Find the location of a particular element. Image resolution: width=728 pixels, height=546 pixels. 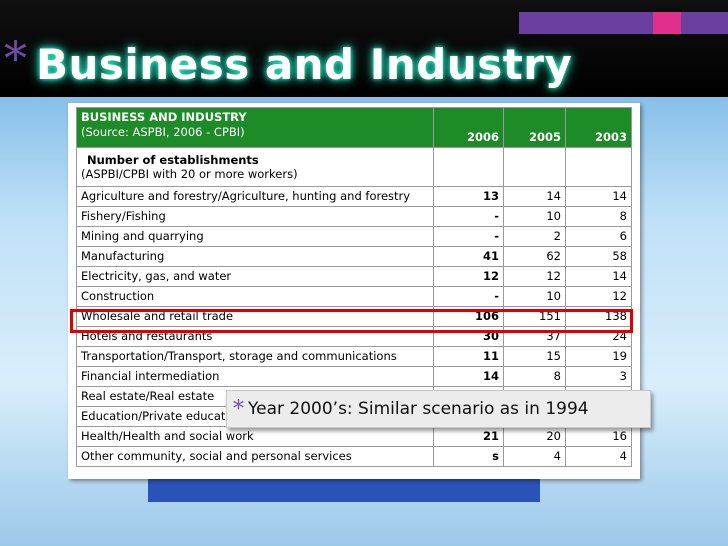

table-row: Fishery/Fishing -10 8 is located at coordinates (354, 216).